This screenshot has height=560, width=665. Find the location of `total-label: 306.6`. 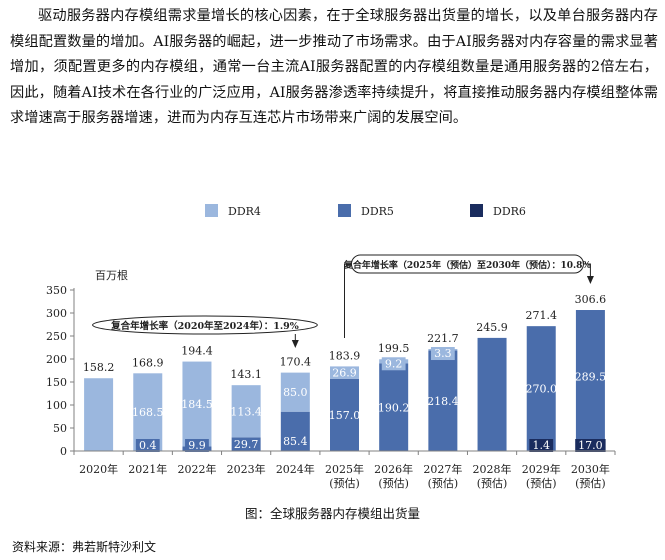

total-label: 306.6 is located at coordinates (591, 299).